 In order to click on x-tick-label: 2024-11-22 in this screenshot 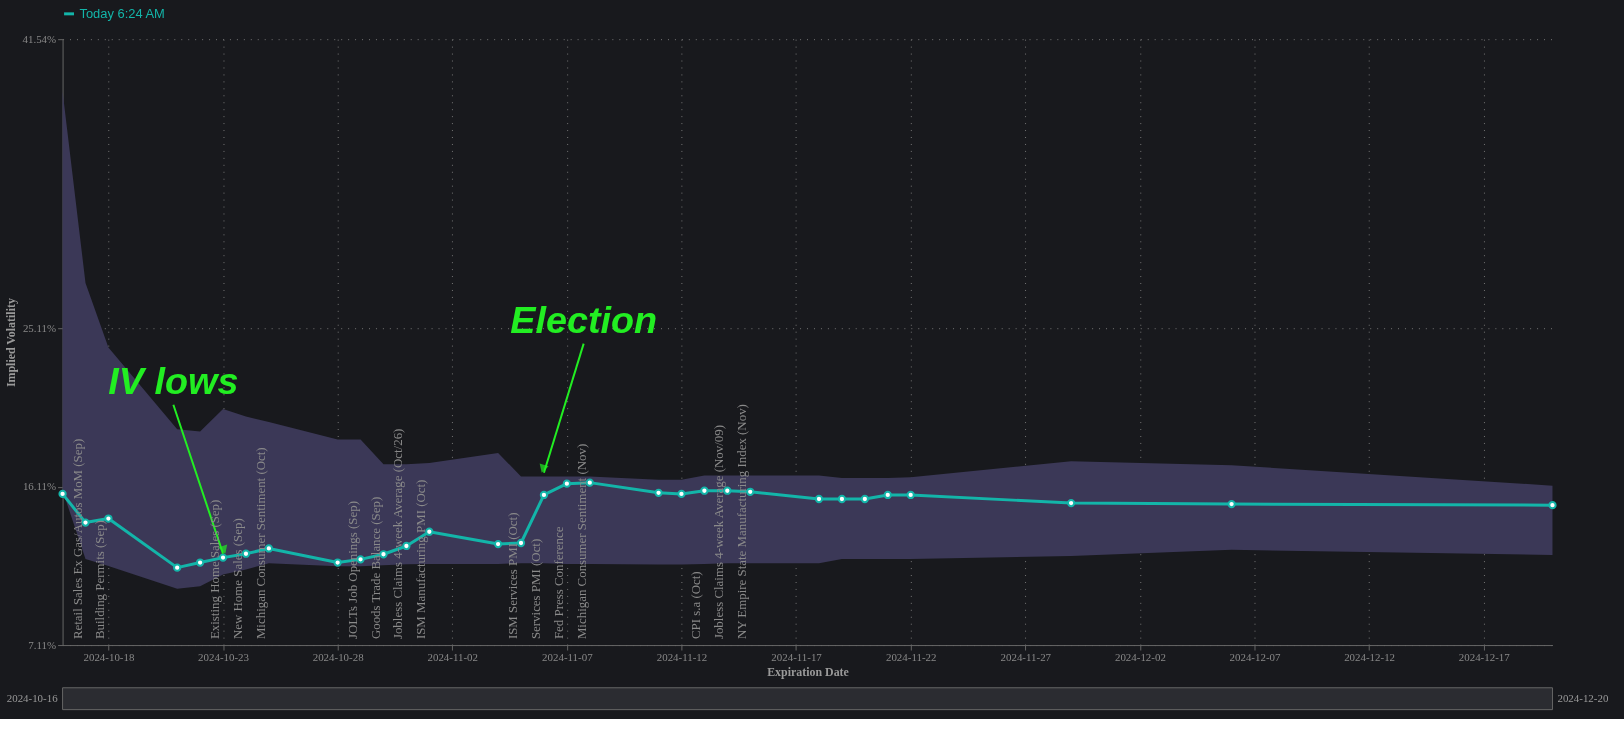, I will do `click(911, 657)`.